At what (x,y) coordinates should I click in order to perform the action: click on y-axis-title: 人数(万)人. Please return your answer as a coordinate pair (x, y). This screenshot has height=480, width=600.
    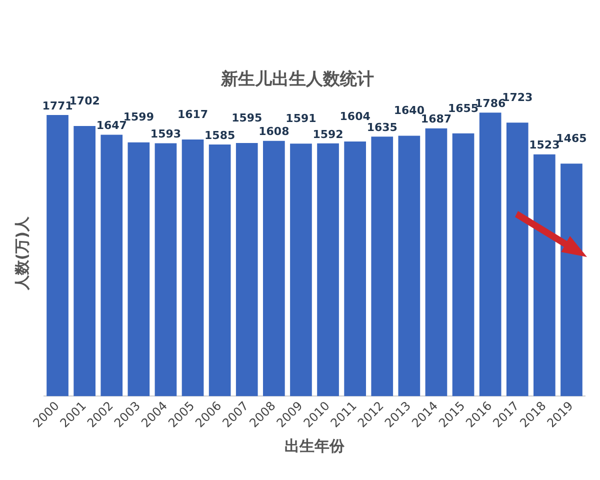
    Looking at the image, I should click on (21, 253).